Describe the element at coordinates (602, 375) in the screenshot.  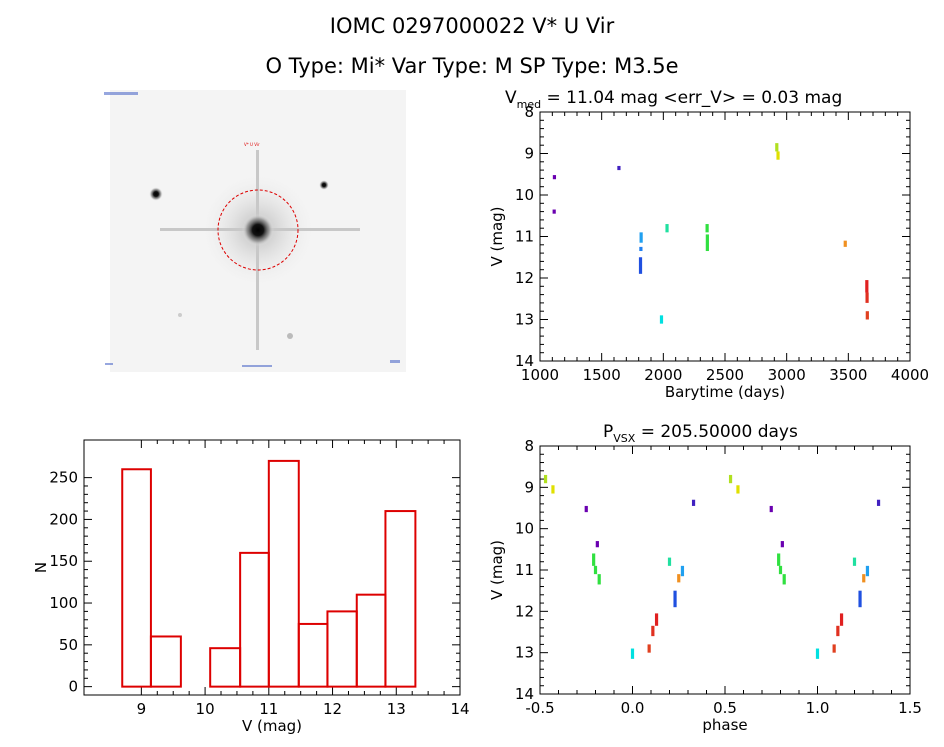
I see `x-tick-label: 1500` at that location.